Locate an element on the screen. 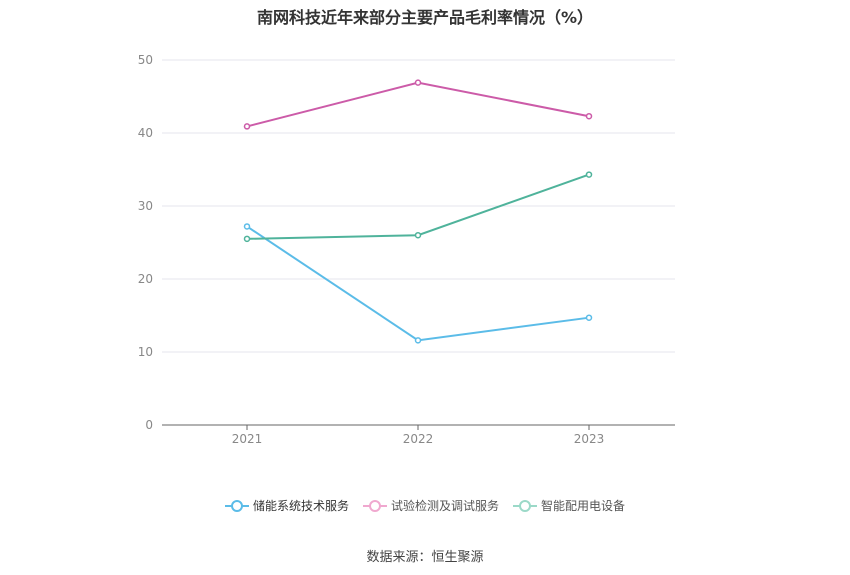  legend: 储能系统技术服务 试验检测及调试服务 智能配用电设备 is located at coordinates (425, 505).